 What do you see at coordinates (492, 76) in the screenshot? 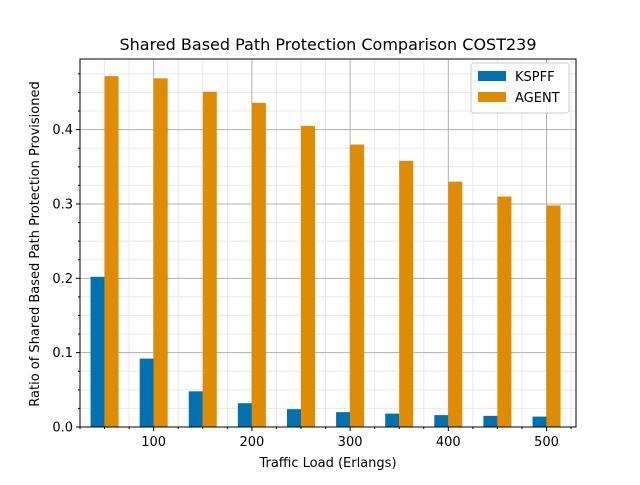
I see `legend-swatch-kspff` at bounding box center [492, 76].